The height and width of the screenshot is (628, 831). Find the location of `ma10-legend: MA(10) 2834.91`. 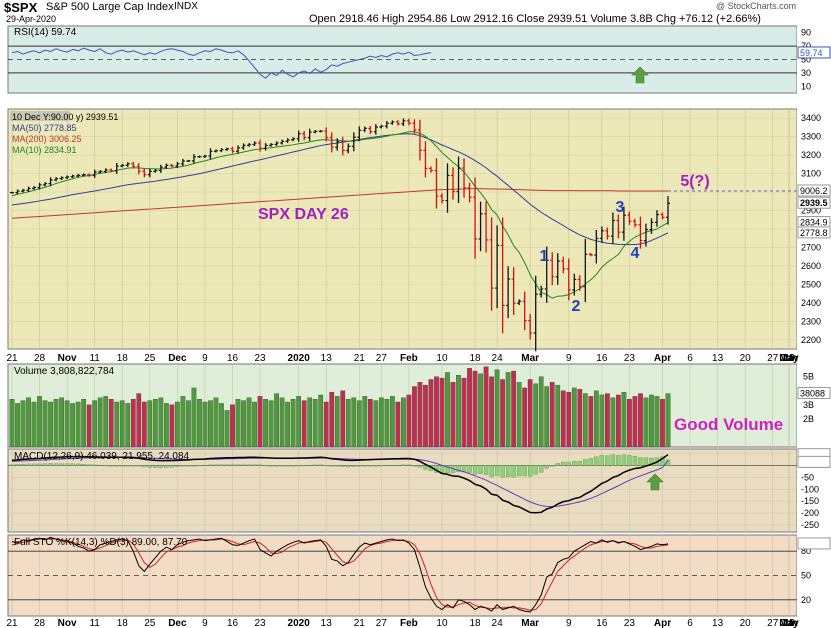

ma10-legend: MA(10) 2834.91 is located at coordinates (44, 150).